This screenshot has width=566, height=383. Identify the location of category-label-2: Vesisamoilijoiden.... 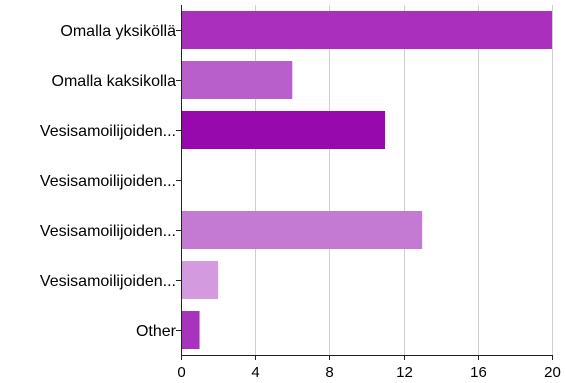
(108, 131).